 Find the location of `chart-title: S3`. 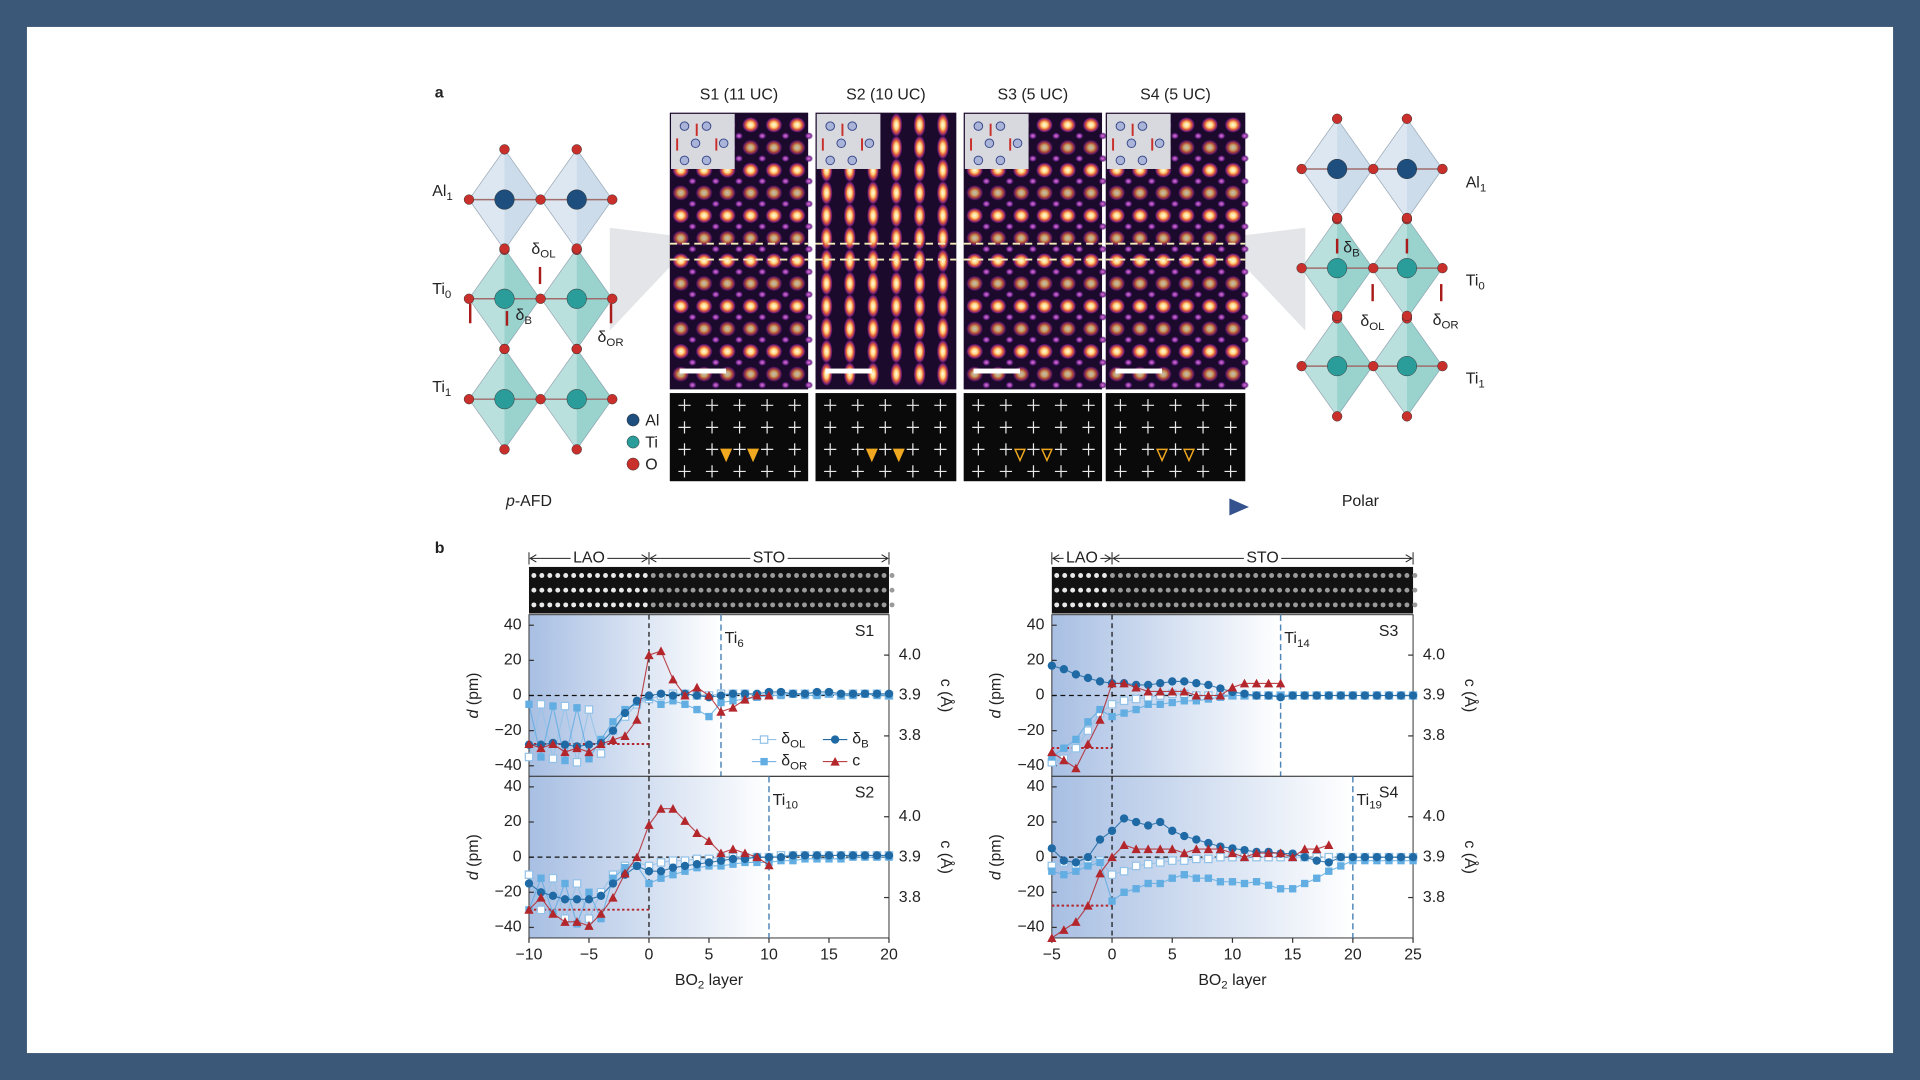

chart-title: S3 is located at coordinates (1389, 631).